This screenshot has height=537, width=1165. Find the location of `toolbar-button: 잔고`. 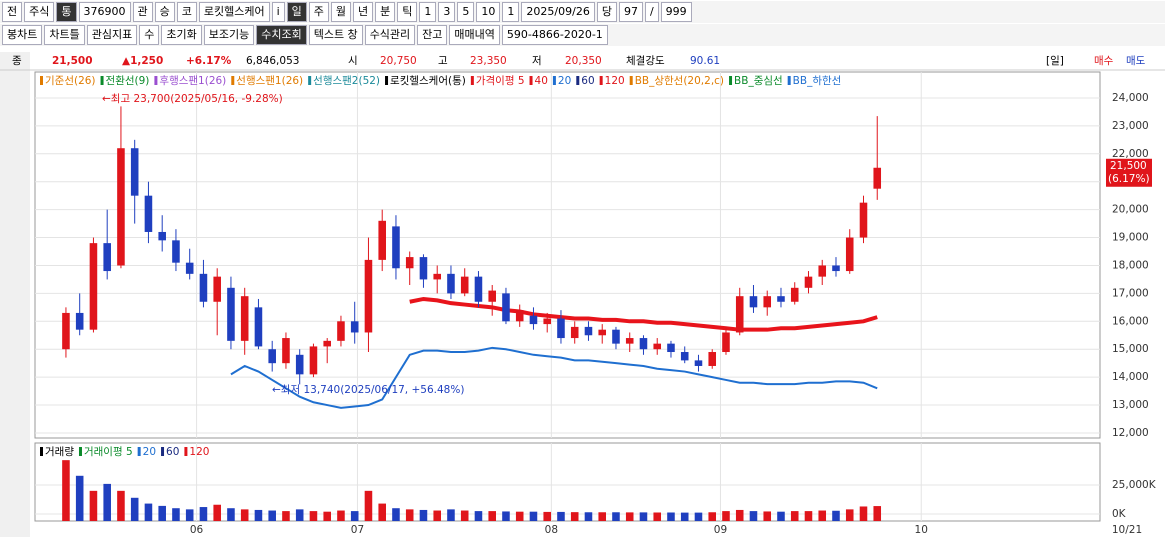

toolbar-button: 잔고 is located at coordinates (432, 35).